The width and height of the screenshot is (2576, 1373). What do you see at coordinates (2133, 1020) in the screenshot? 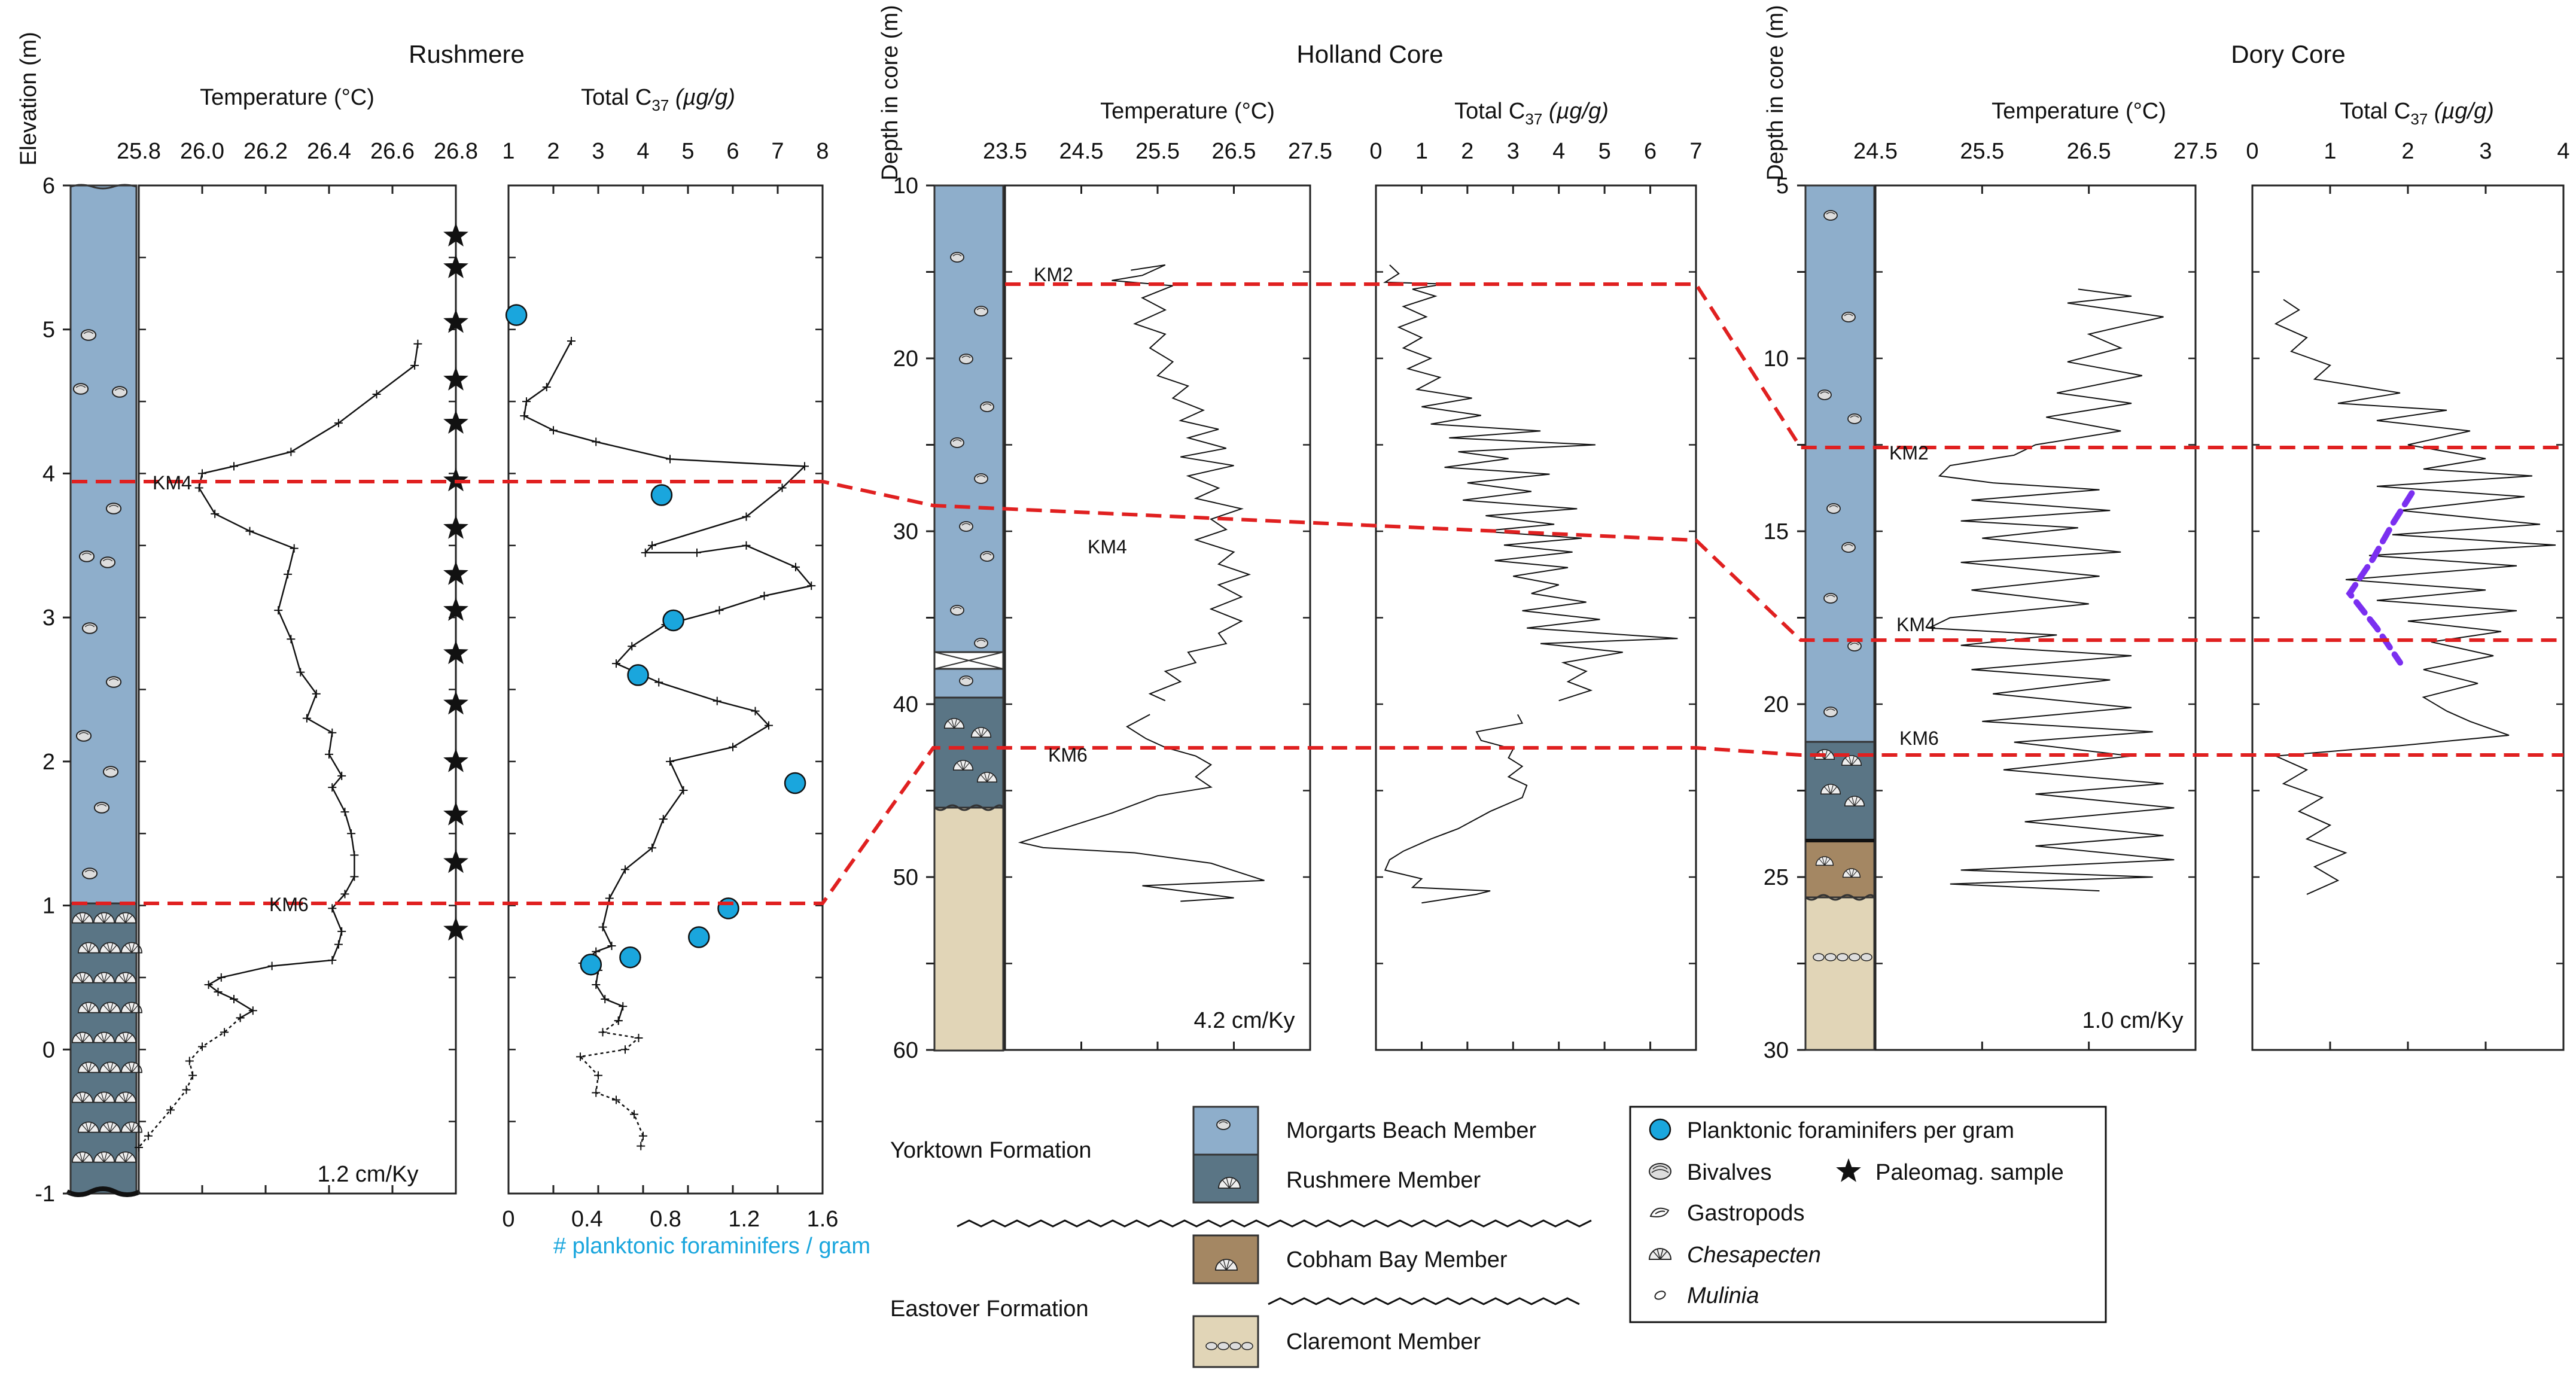
I see `dory-rate: 1.0 cm/Ky` at bounding box center [2133, 1020].